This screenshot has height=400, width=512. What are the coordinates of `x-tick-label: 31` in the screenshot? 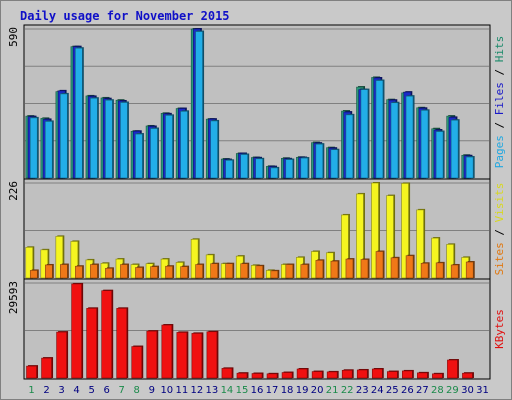 It's located at (482, 390).